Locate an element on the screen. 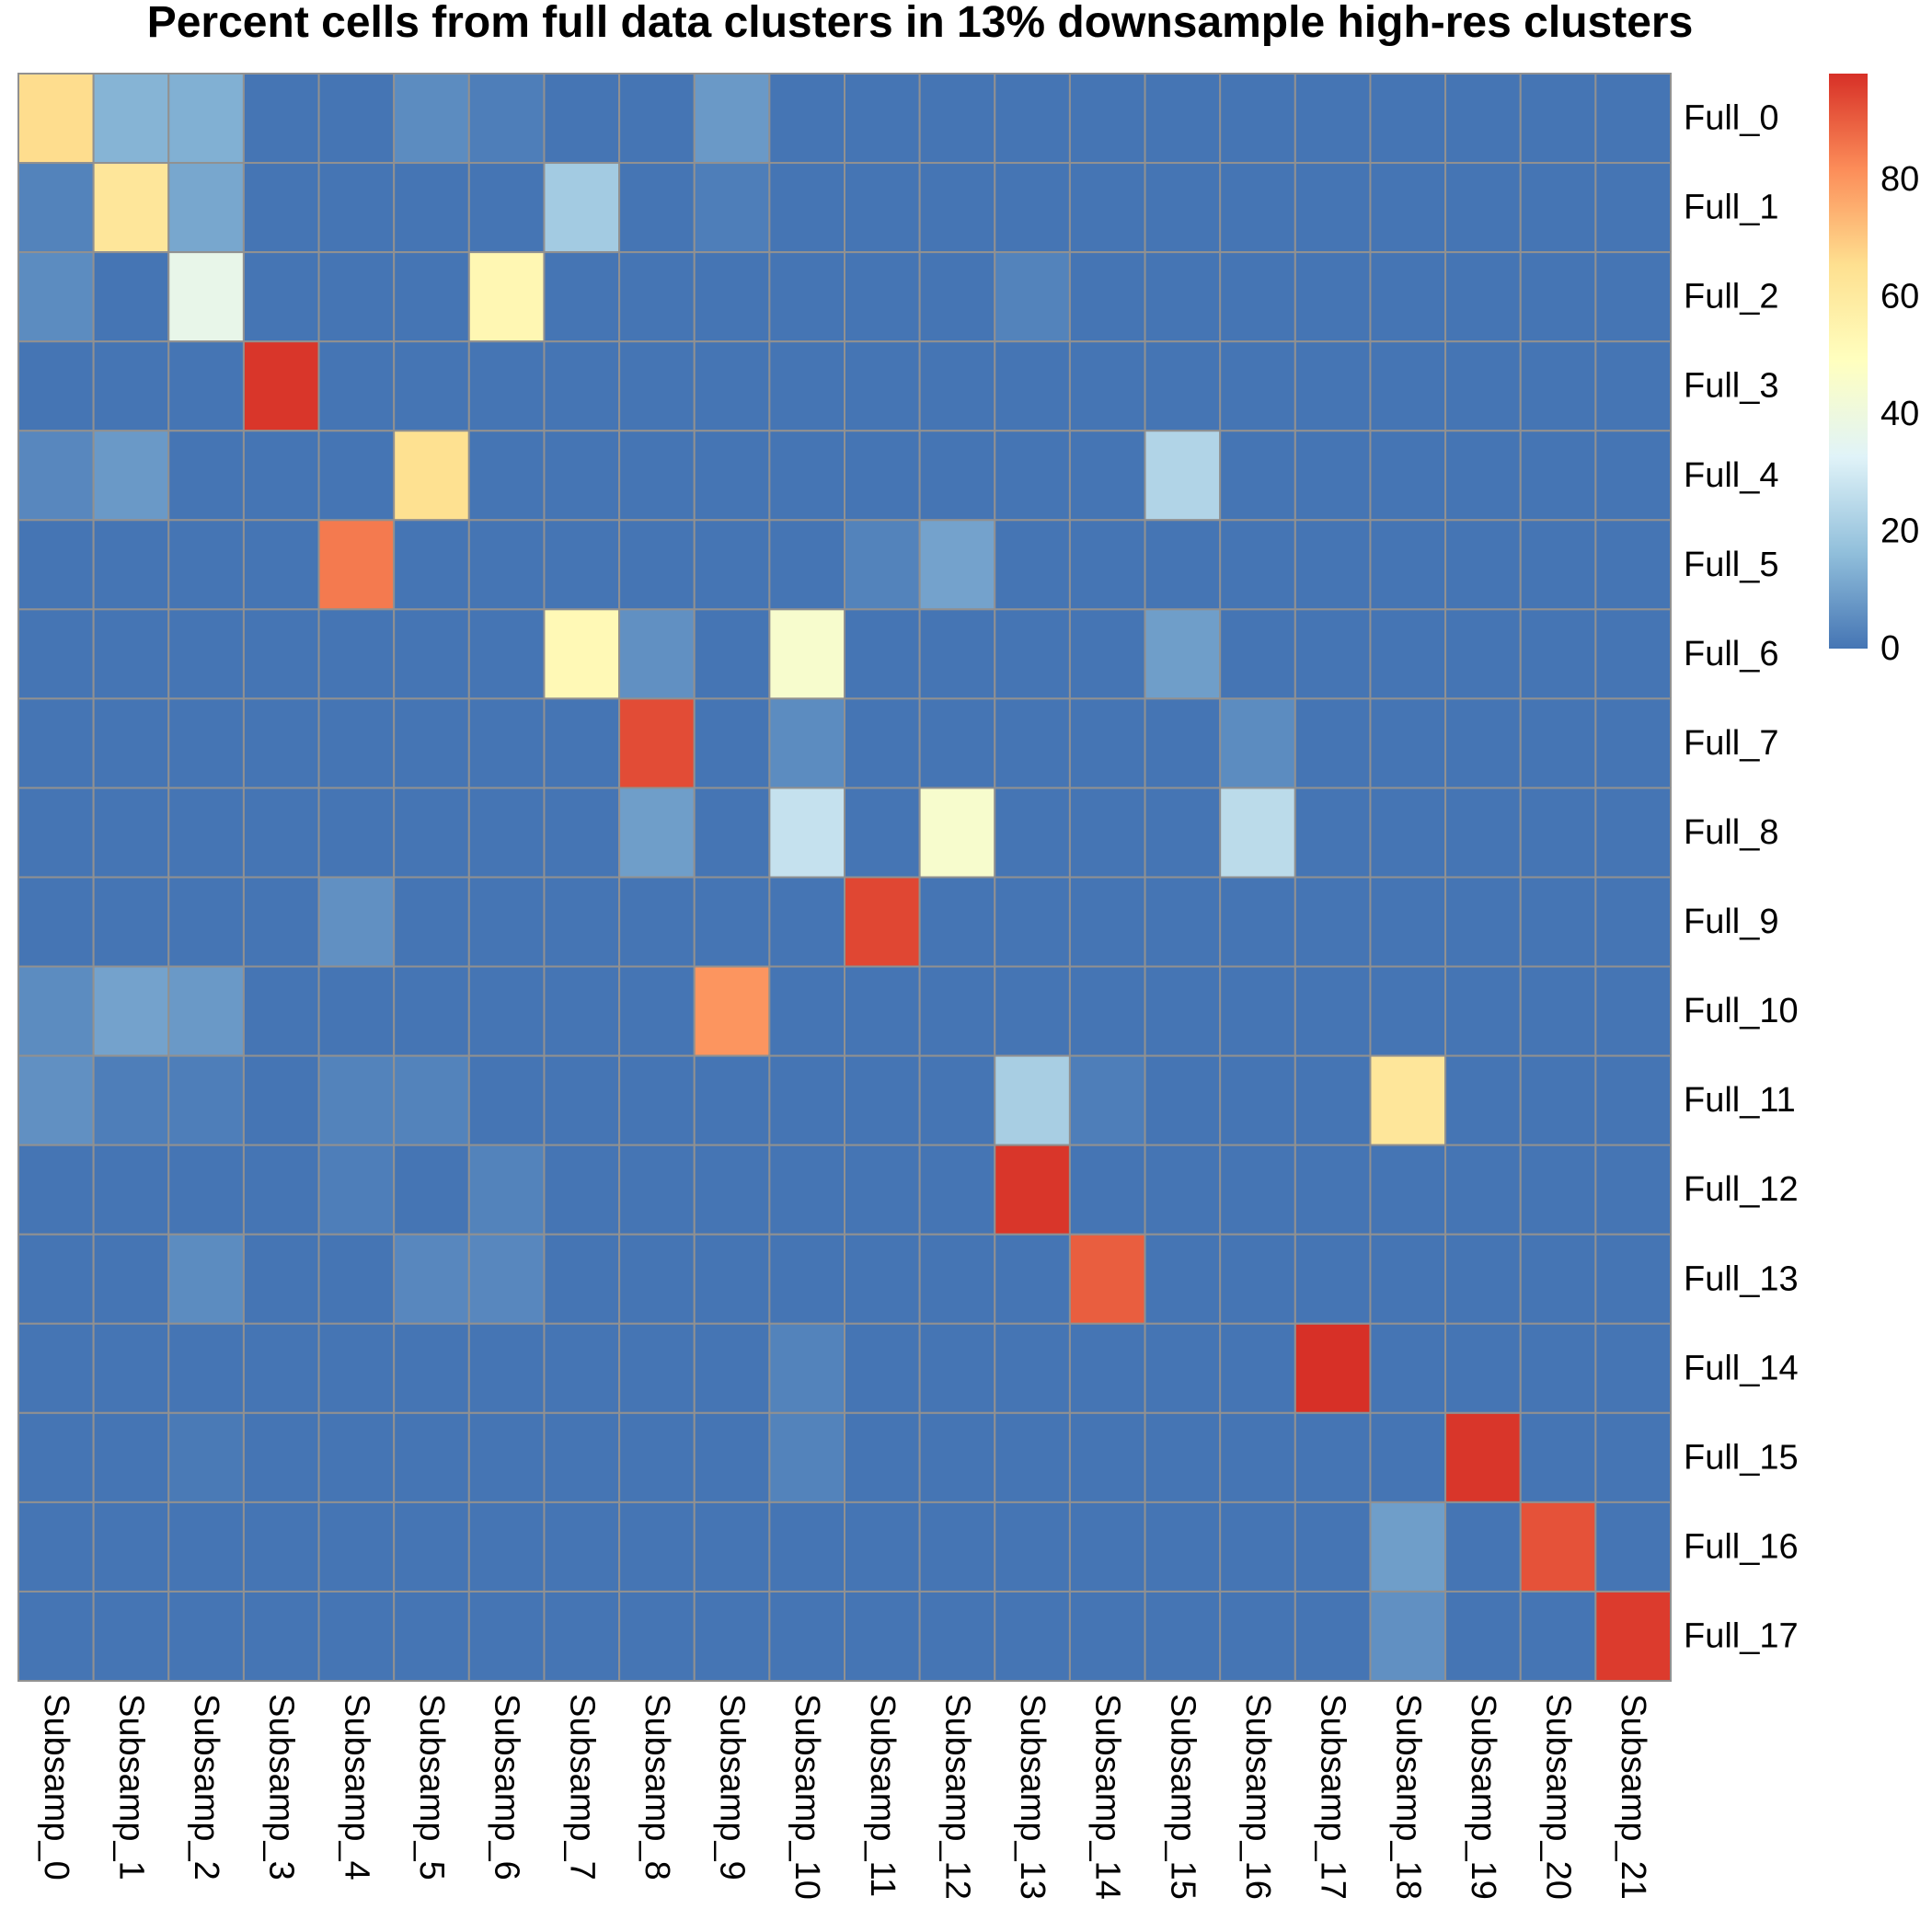  row-label: Full_4 is located at coordinates (1731, 475).